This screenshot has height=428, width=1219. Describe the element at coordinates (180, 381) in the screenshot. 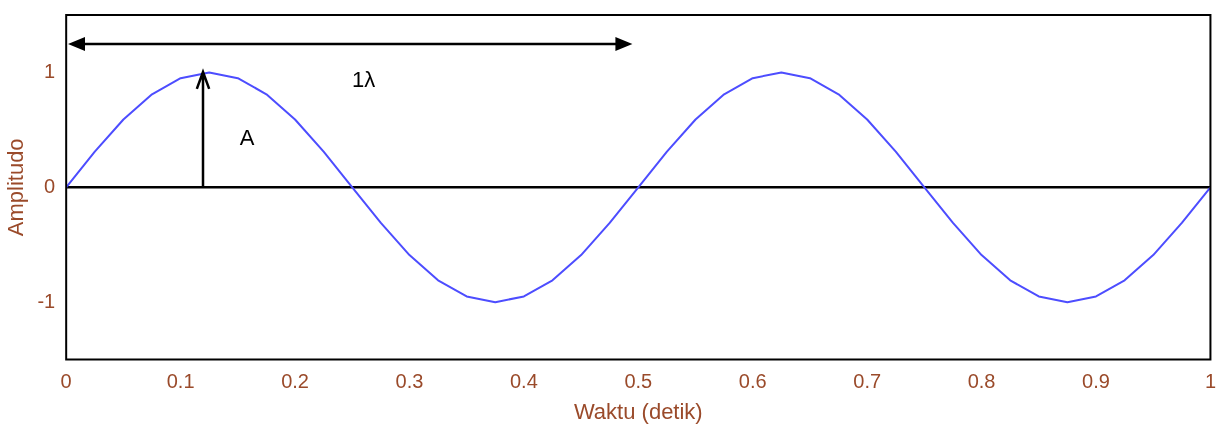

I see `x-tick-label: 0.1` at that location.